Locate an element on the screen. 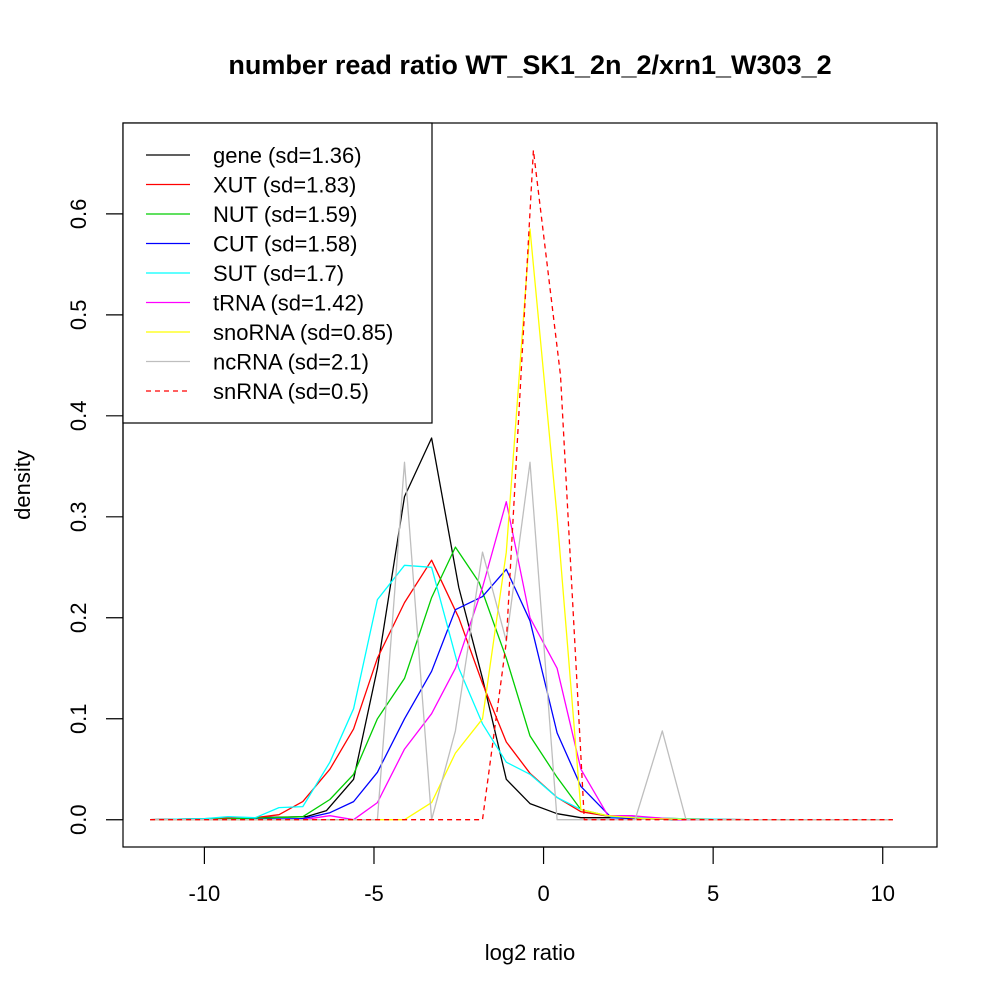 The width and height of the screenshot is (1000, 1005). x-axis: -10 -5 0 5 10 is located at coordinates (542, 876).